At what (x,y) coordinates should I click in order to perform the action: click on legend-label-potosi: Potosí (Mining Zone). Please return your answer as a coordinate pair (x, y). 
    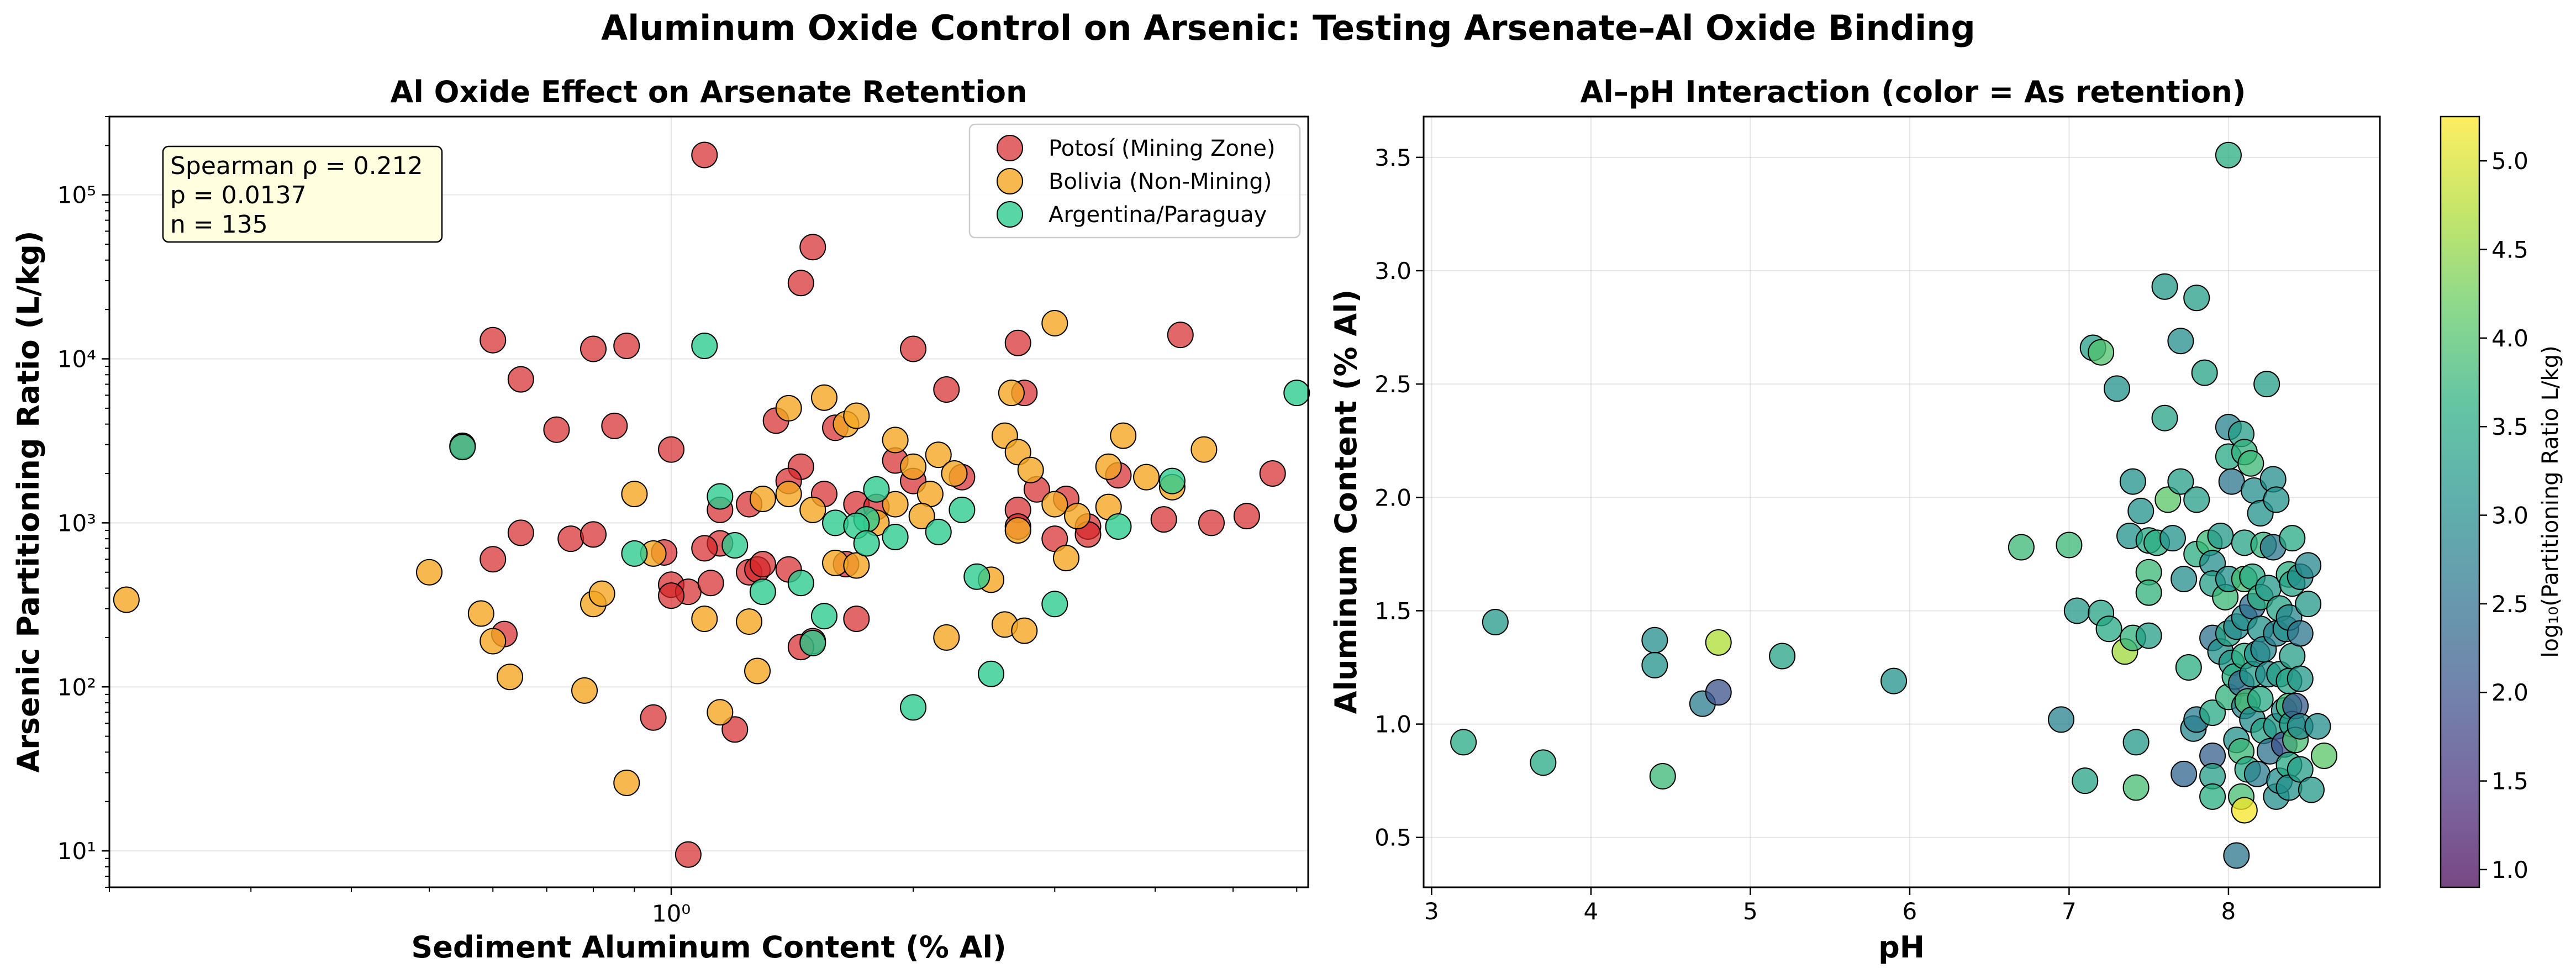
    Looking at the image, I should click on (1162, 149).